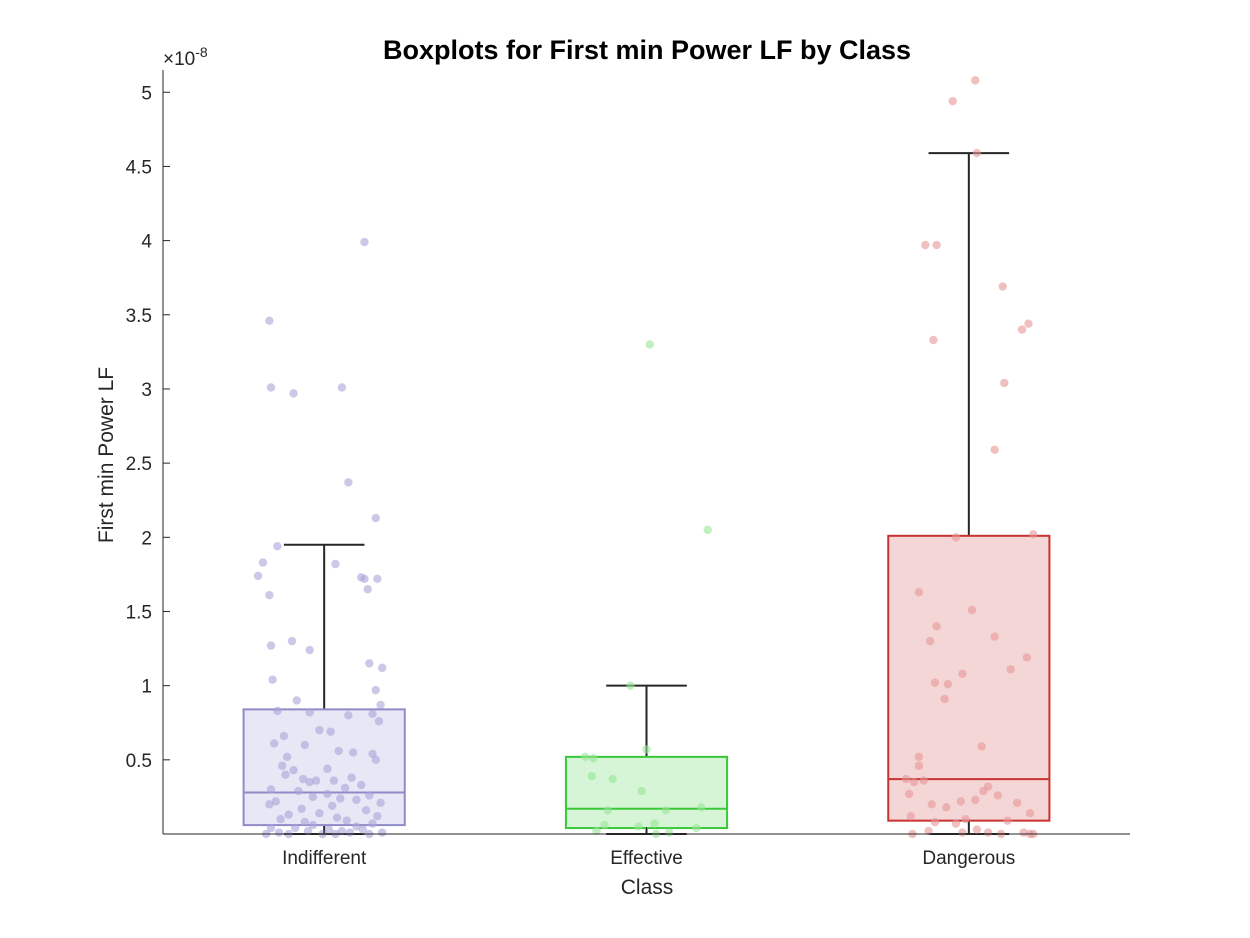  I want to click on y-tick-label: 3.5, so click(139, 316).